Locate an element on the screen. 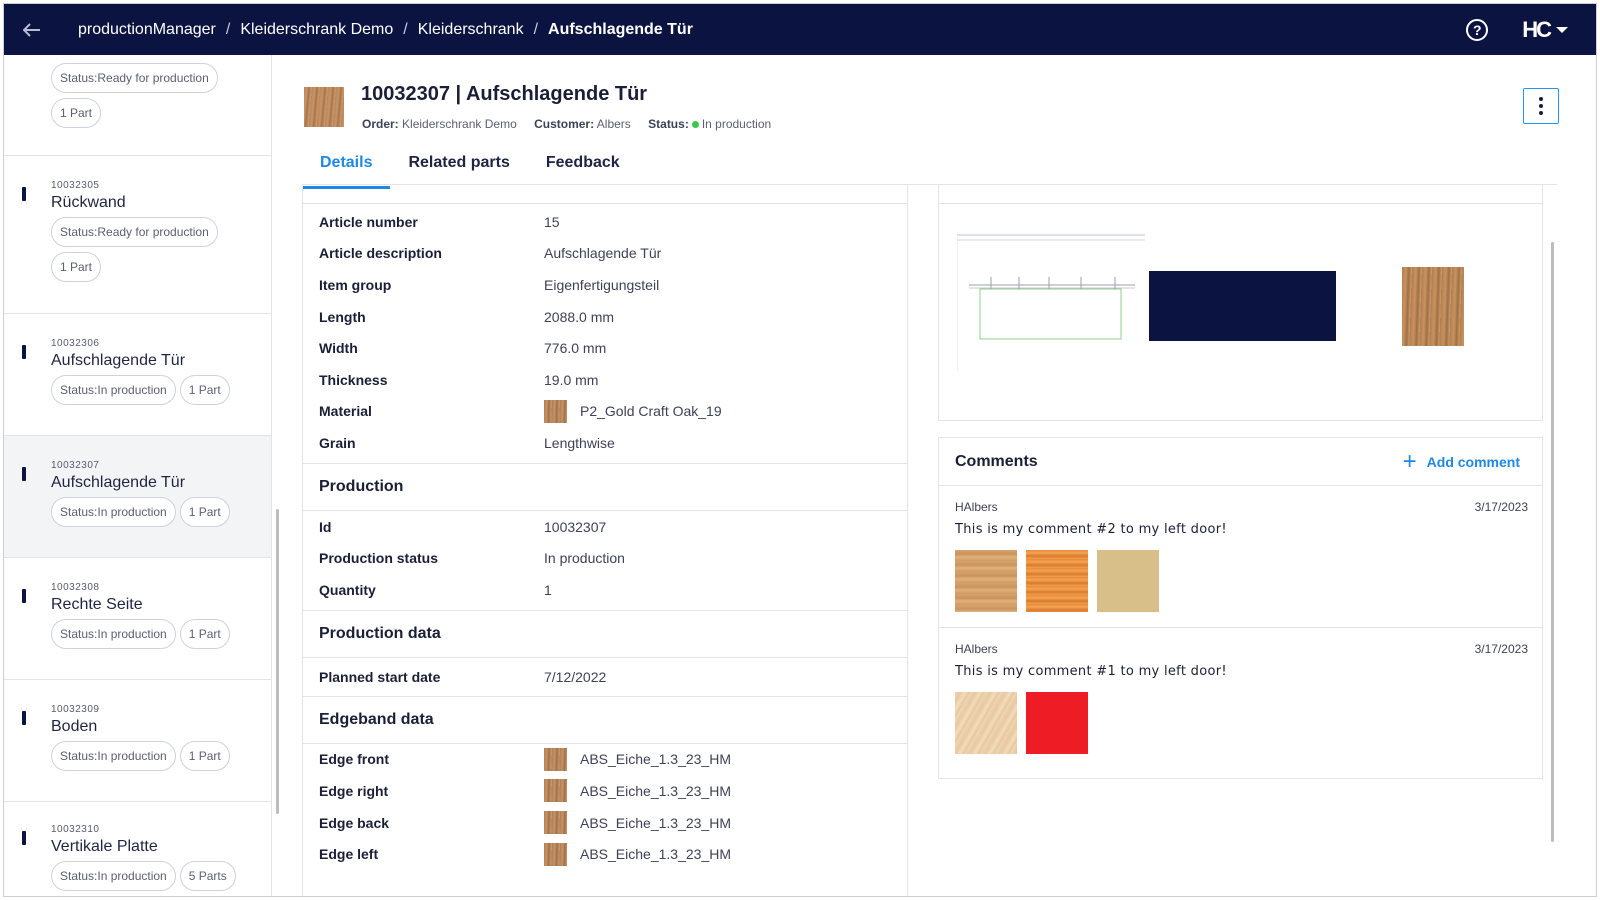 This screenshot has height=900, width=1600. detail-row: Id 10032307 is located at coordinates (605, 527).